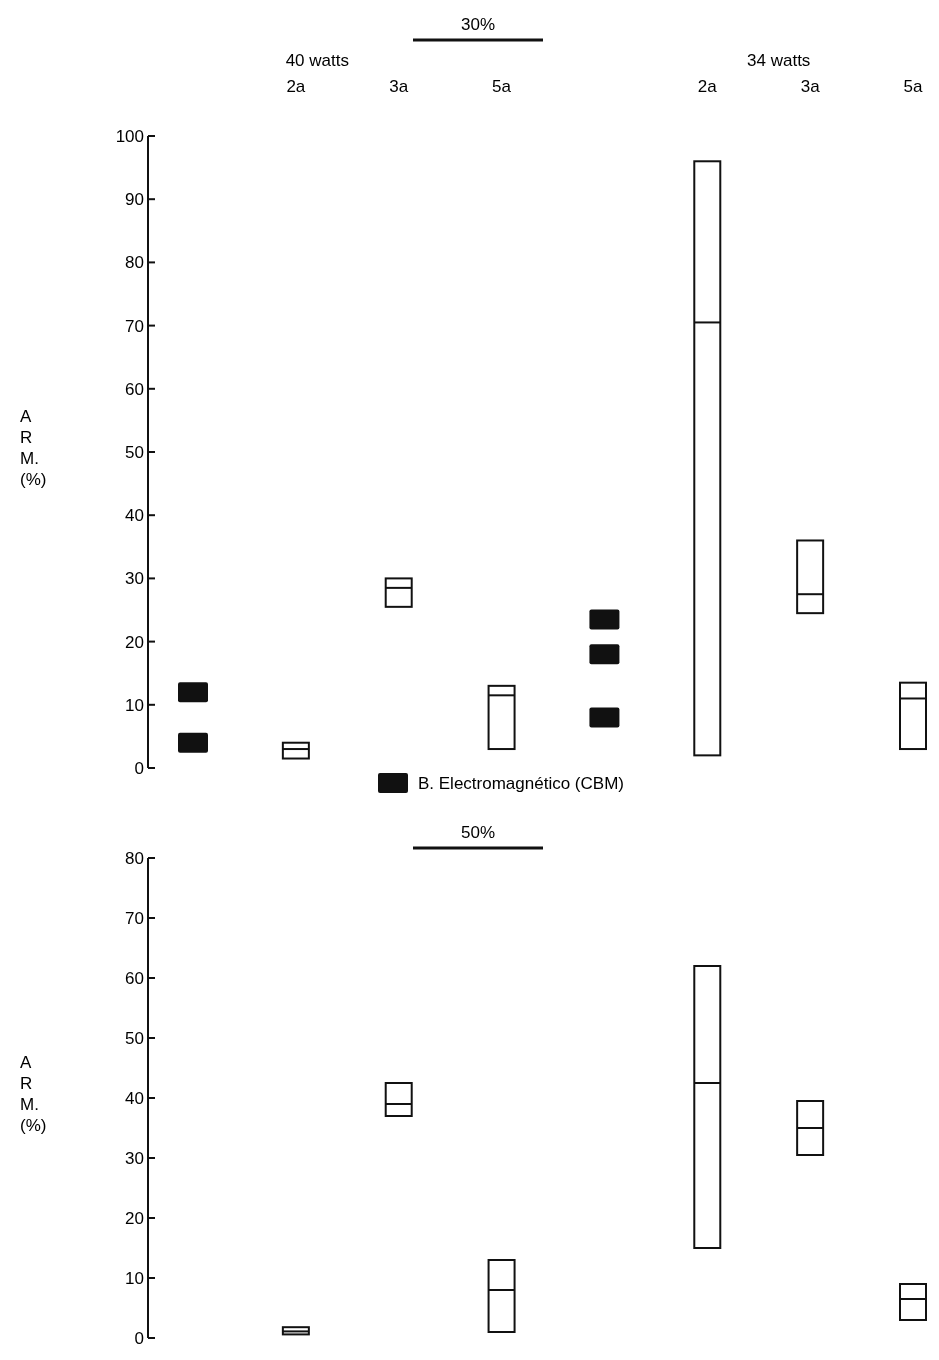 The width and height of the screenshot is (939, 1360). Describe the element at coordinates (521, 783) in the screenshot. I see `legend-label: B. Electromagnético (CBM)` at that location.